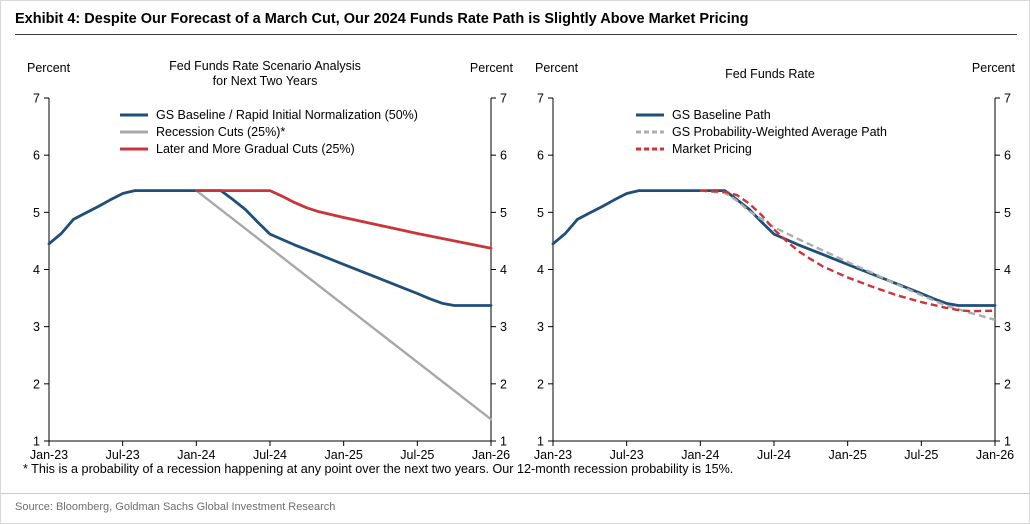 The width and height of the screenshot is (1030, 524). What do you see at coordinates (255, 149) in the screenshot?
I see `legend-label: Later and More Gradual Cuts (25%)` at bounding box center [255, 149].